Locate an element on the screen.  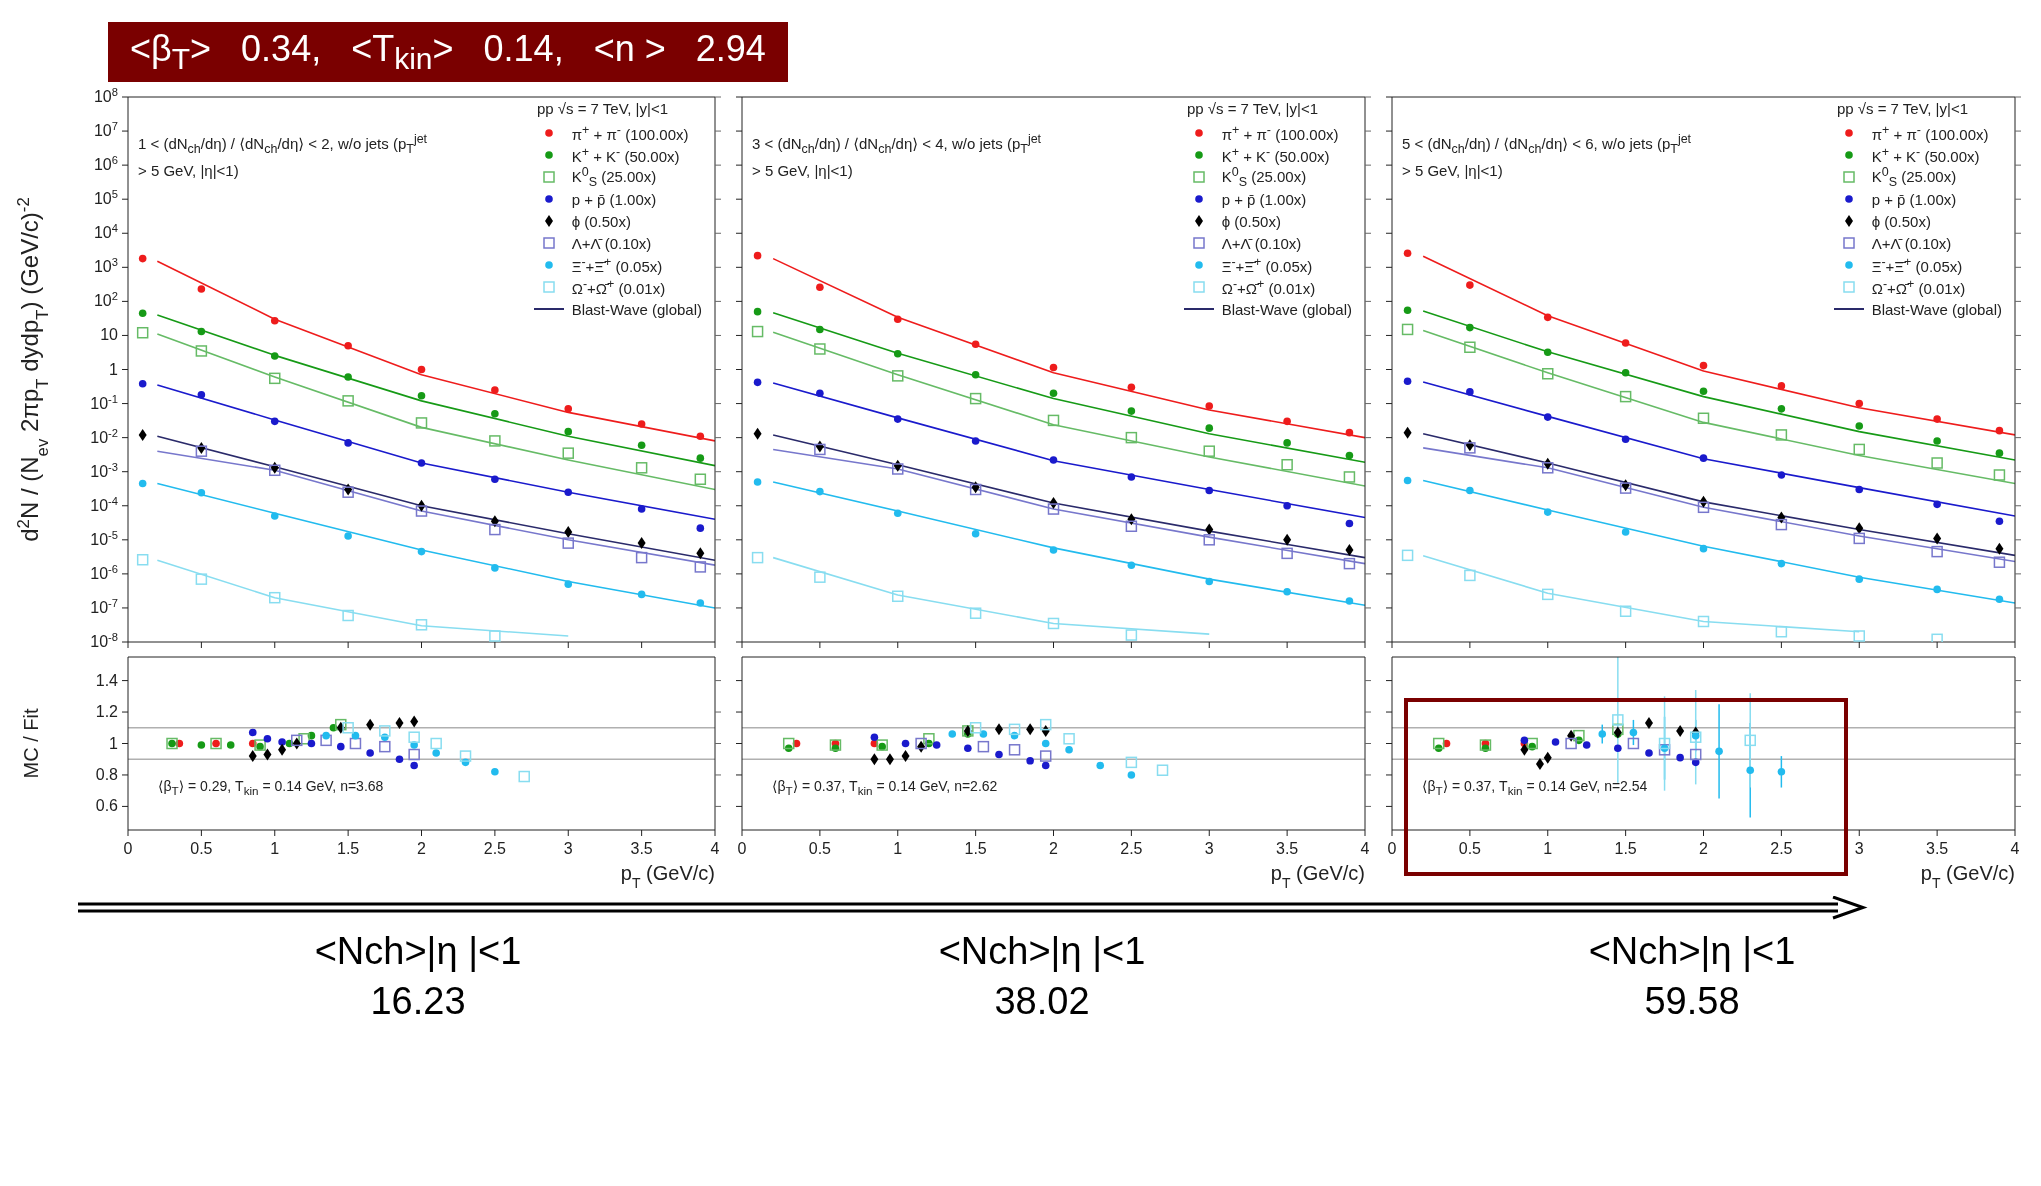
y-tick-label: 10$^{5}$ is located at coordinates (105, 198).